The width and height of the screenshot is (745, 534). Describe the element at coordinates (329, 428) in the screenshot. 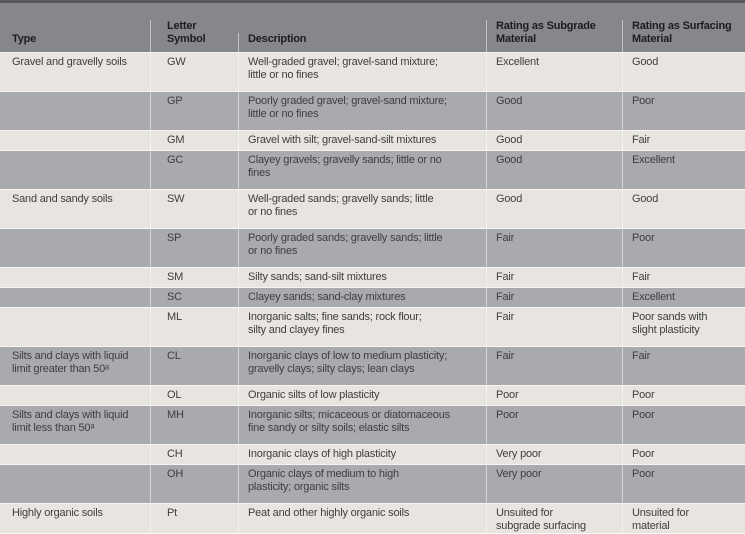

I see `cell-text: fine sandy or silty soils; elastic silts` at that location.